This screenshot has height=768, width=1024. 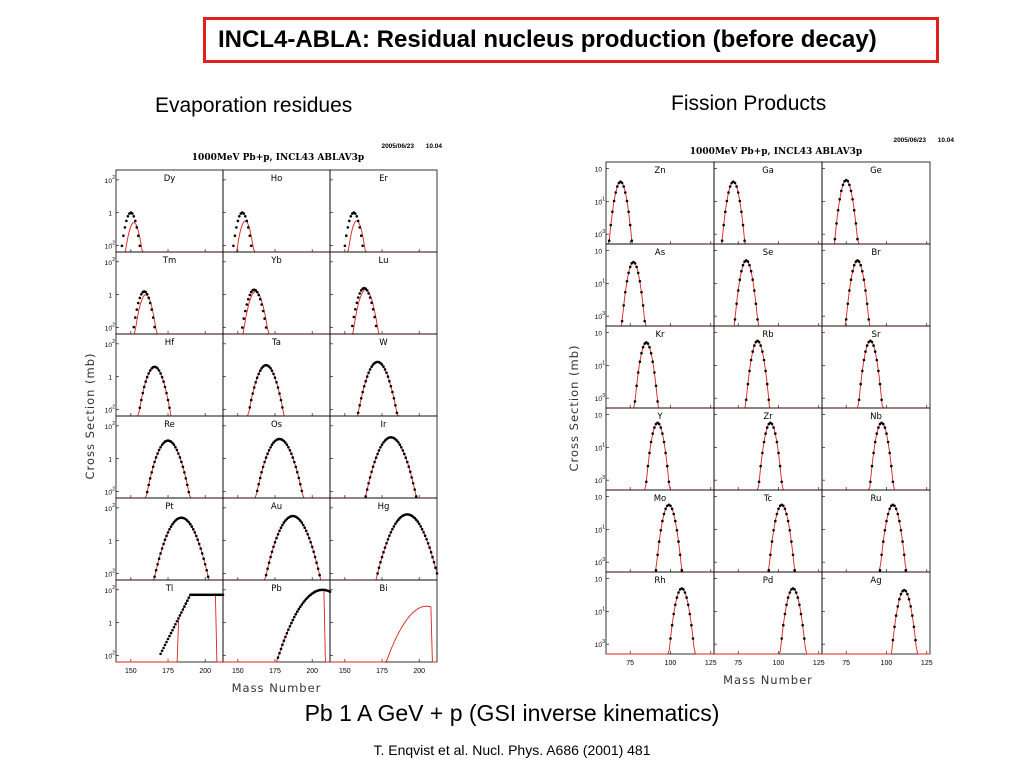 I want to click on cell-ge: Ge, so click(x=876, y=203).